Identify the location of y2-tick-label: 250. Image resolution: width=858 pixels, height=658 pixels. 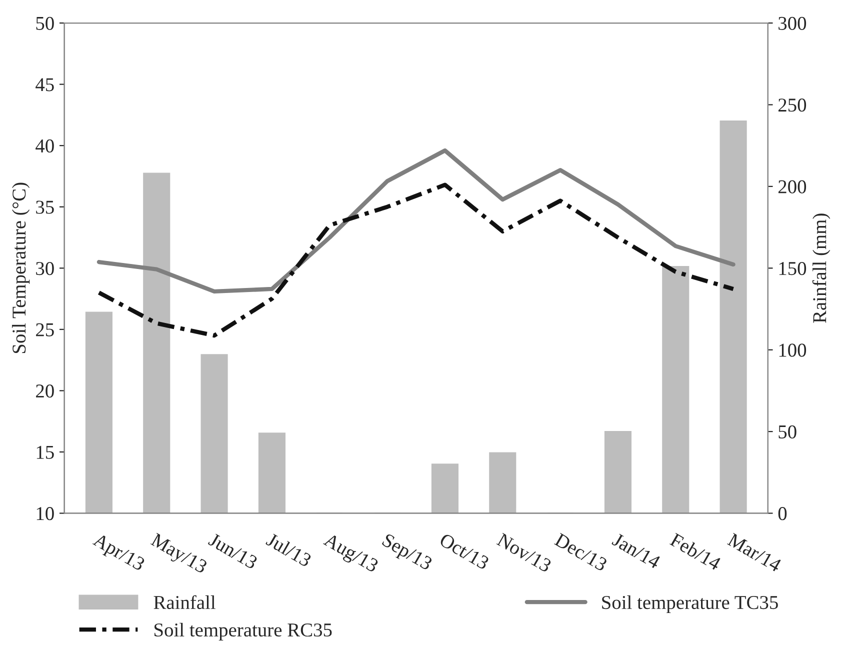
(792, 105).